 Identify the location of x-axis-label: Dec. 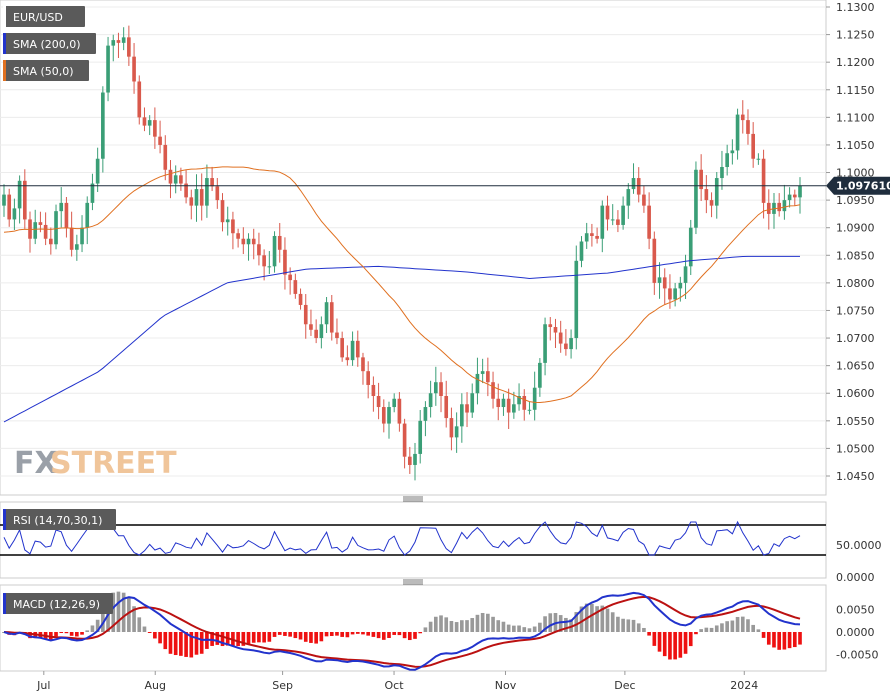
(624, 685).